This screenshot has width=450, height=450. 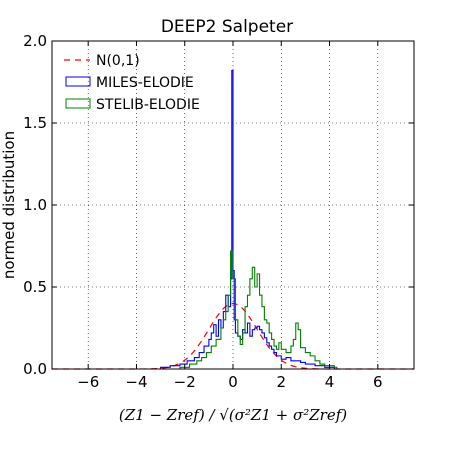 I want to click on x-tick-label: −4, so click(x=136, y=382).